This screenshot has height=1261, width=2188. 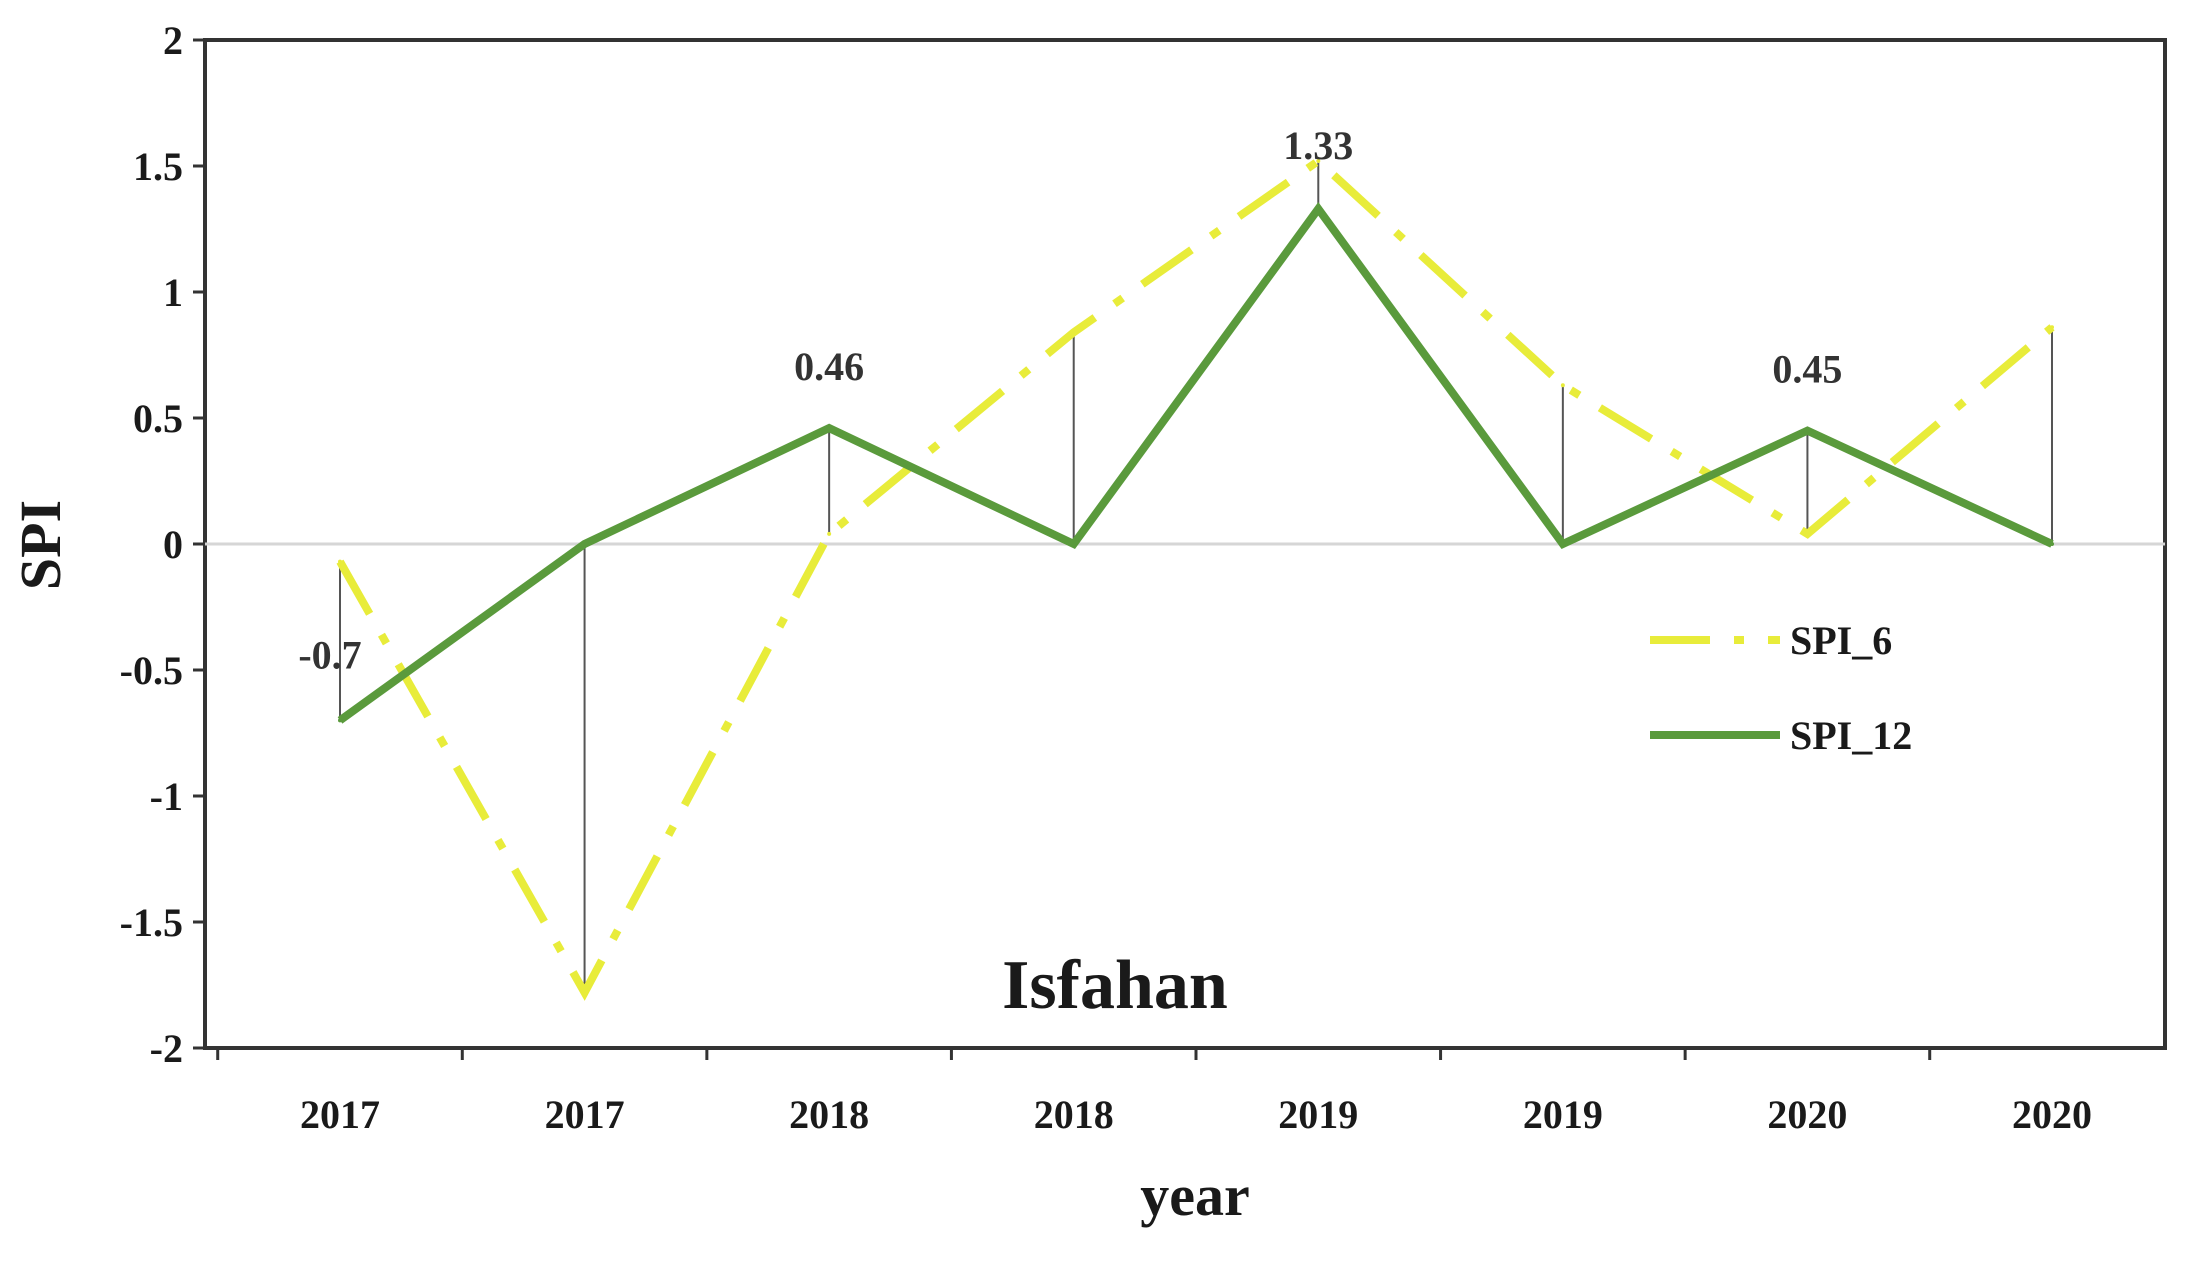 I want to click on y-tick-label: -0.5, so click(x=151, y=670).